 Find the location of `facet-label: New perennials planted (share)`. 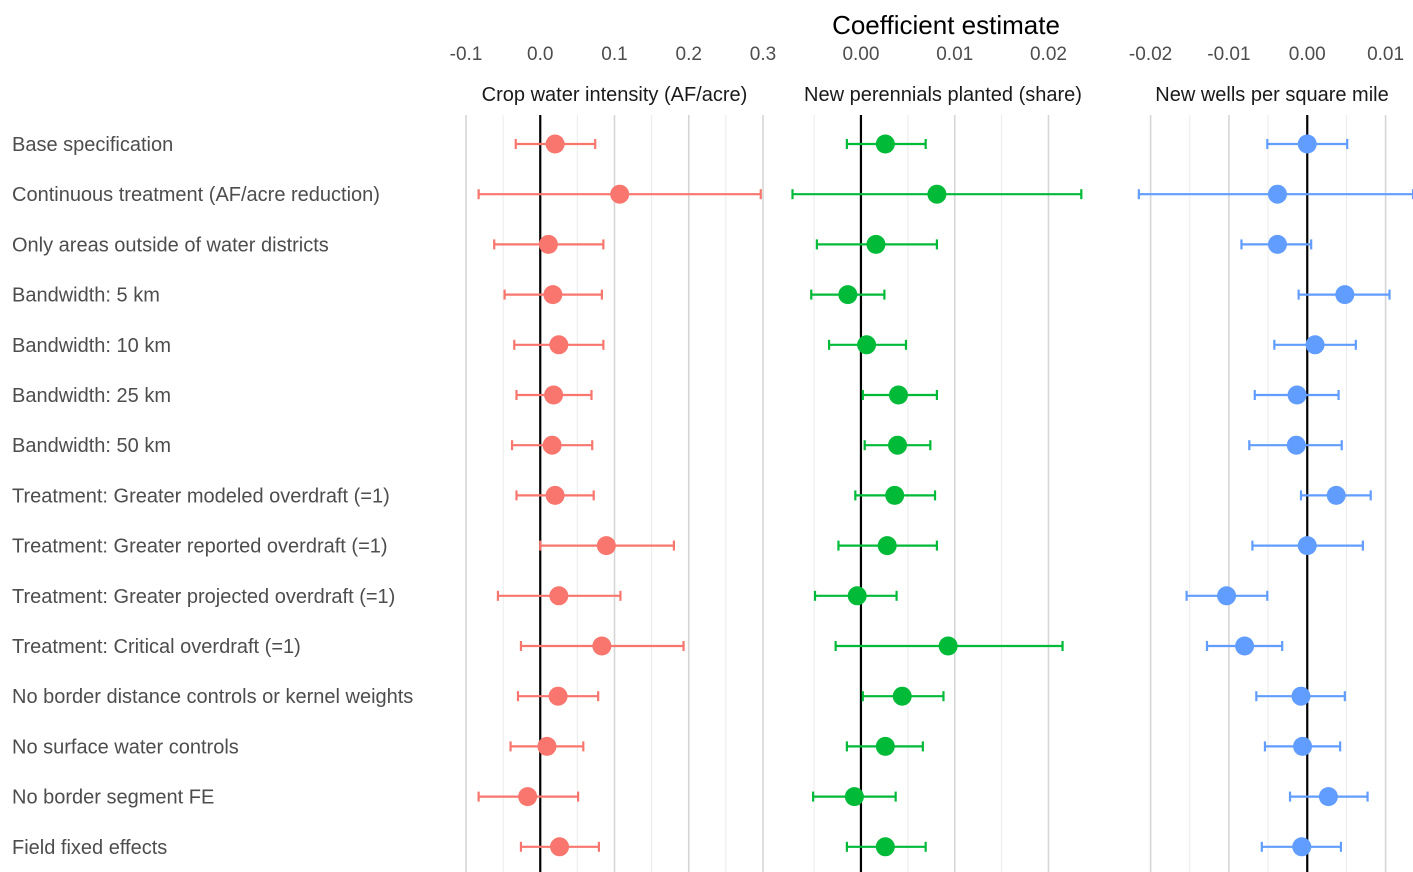

facet-label: New perennials planted (share) is located at coordinates (943, 95).